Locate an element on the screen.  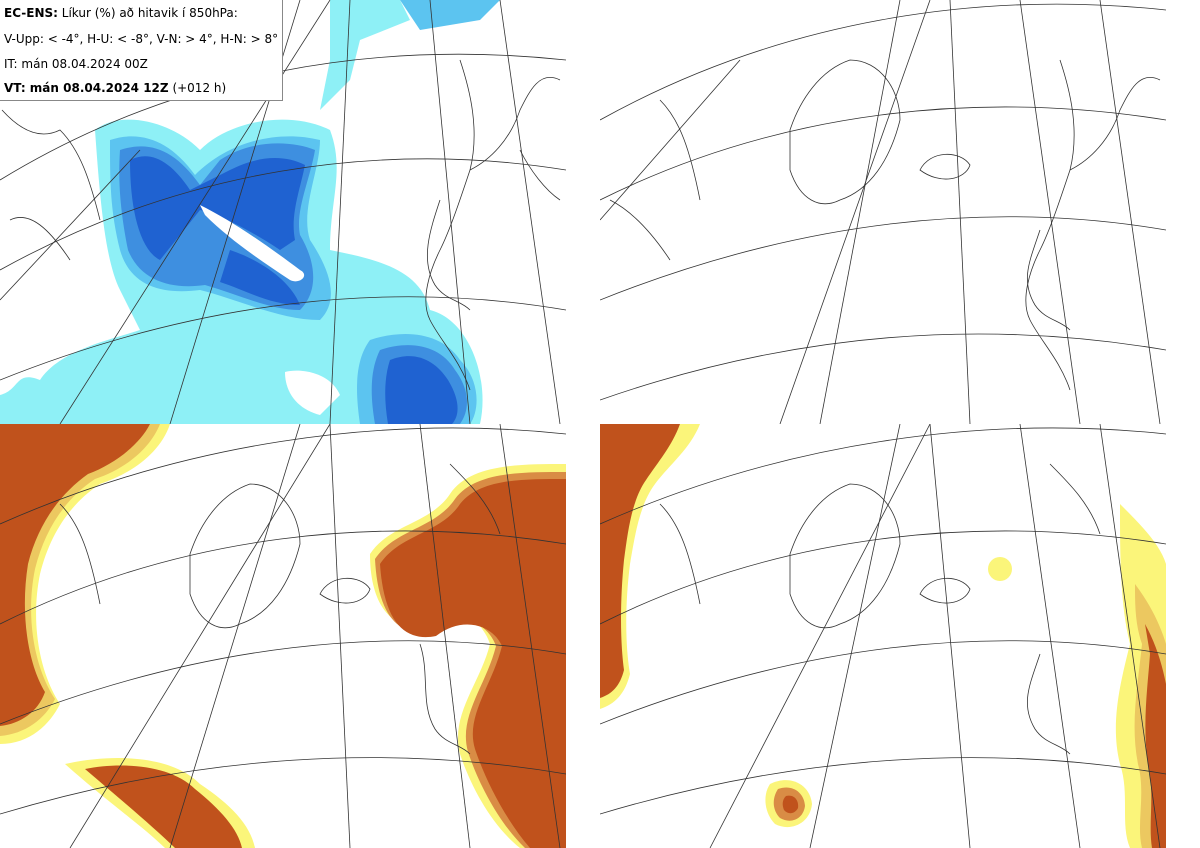
title-text: Líkur (%) að hitavik í 850hPa: is located at coordinates (149, 13).